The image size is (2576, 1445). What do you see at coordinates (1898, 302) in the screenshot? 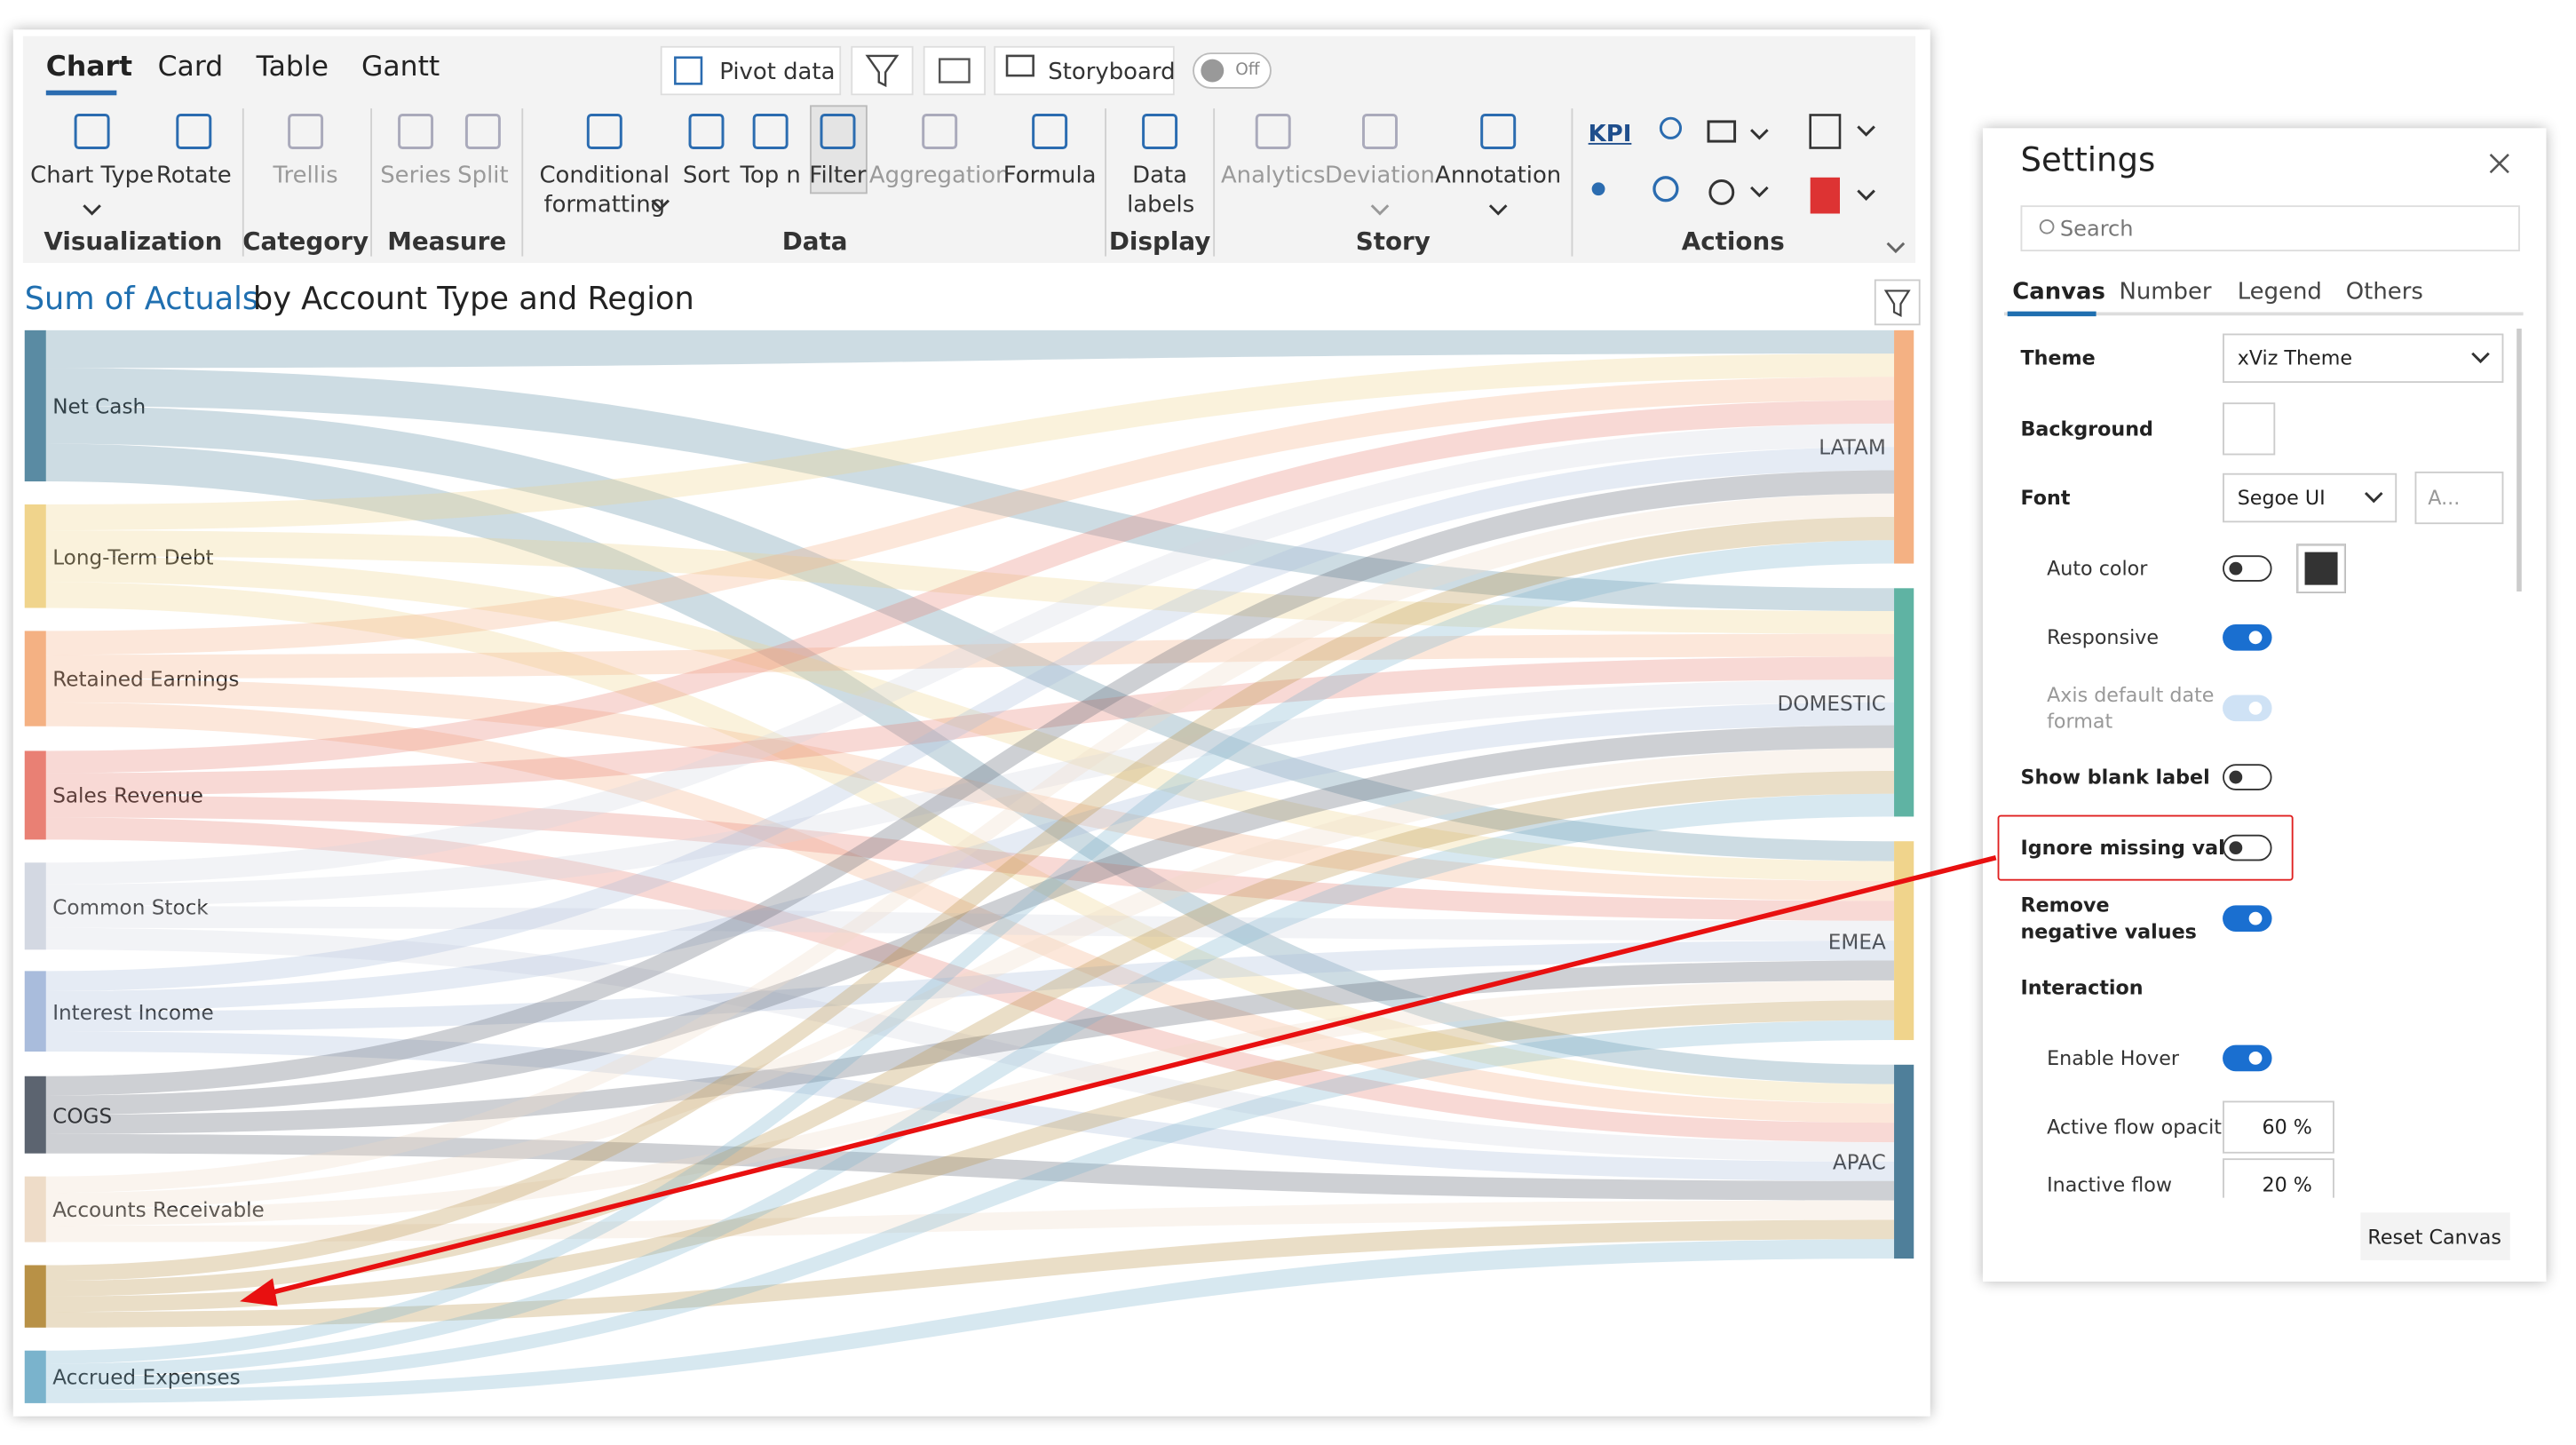
I see `chart-filter-button` at bounding box center [1898, 302].